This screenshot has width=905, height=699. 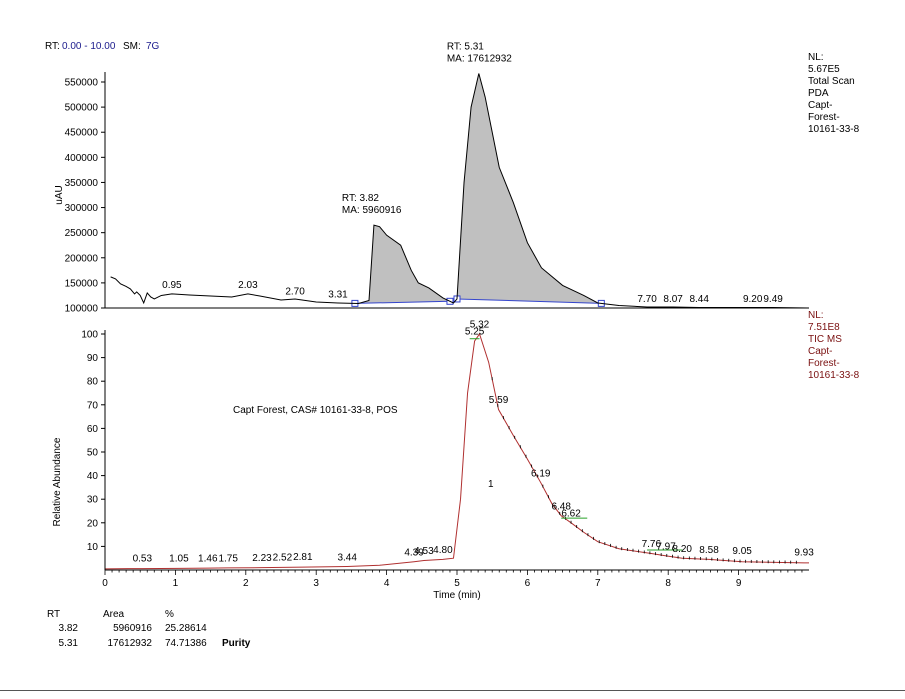 I want to click on purity-label: Purity, so click(x=236, y=643).